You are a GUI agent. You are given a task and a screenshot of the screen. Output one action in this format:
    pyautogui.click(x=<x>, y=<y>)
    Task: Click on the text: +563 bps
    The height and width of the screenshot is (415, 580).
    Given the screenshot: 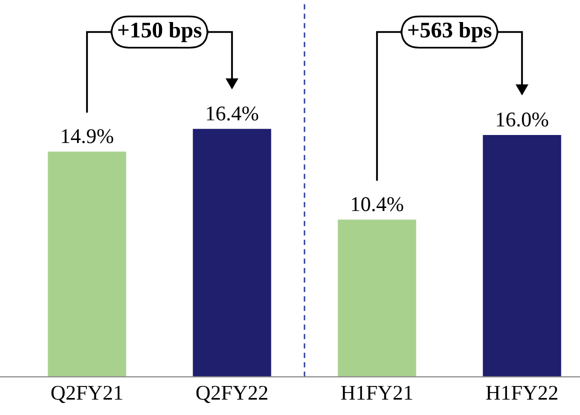 What is the action you would take?
    pyautogui.click(x=450, y=32)
    